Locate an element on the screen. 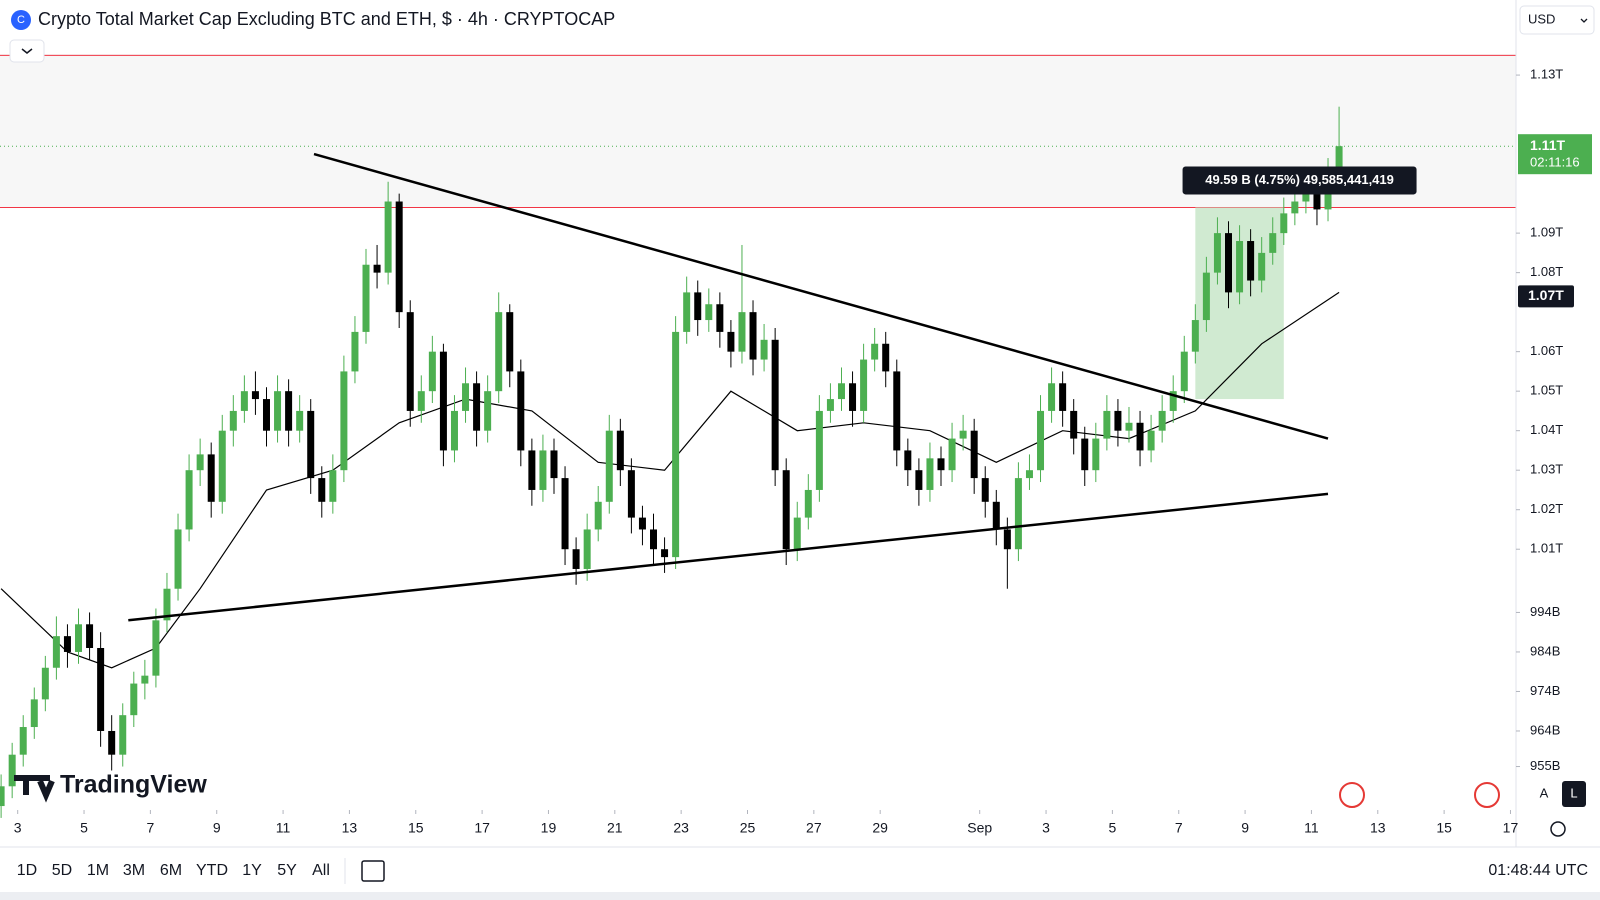 The image size is (1600, 900). settings-icon is located at coordinates (1558, 829).